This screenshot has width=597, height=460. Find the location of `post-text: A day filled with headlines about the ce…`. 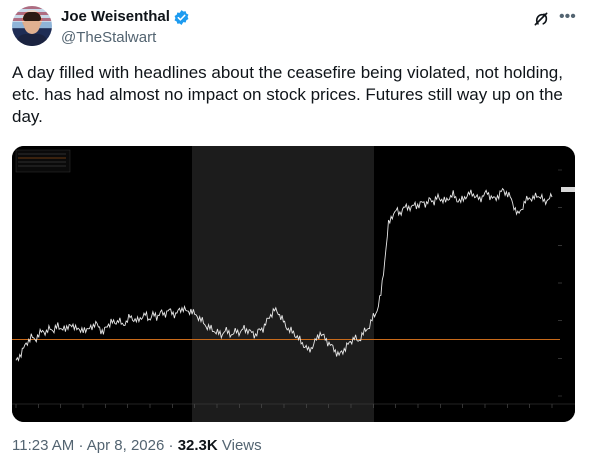

post-text: A day filled with headlines about the ce… is located at coordinates (287, 94).